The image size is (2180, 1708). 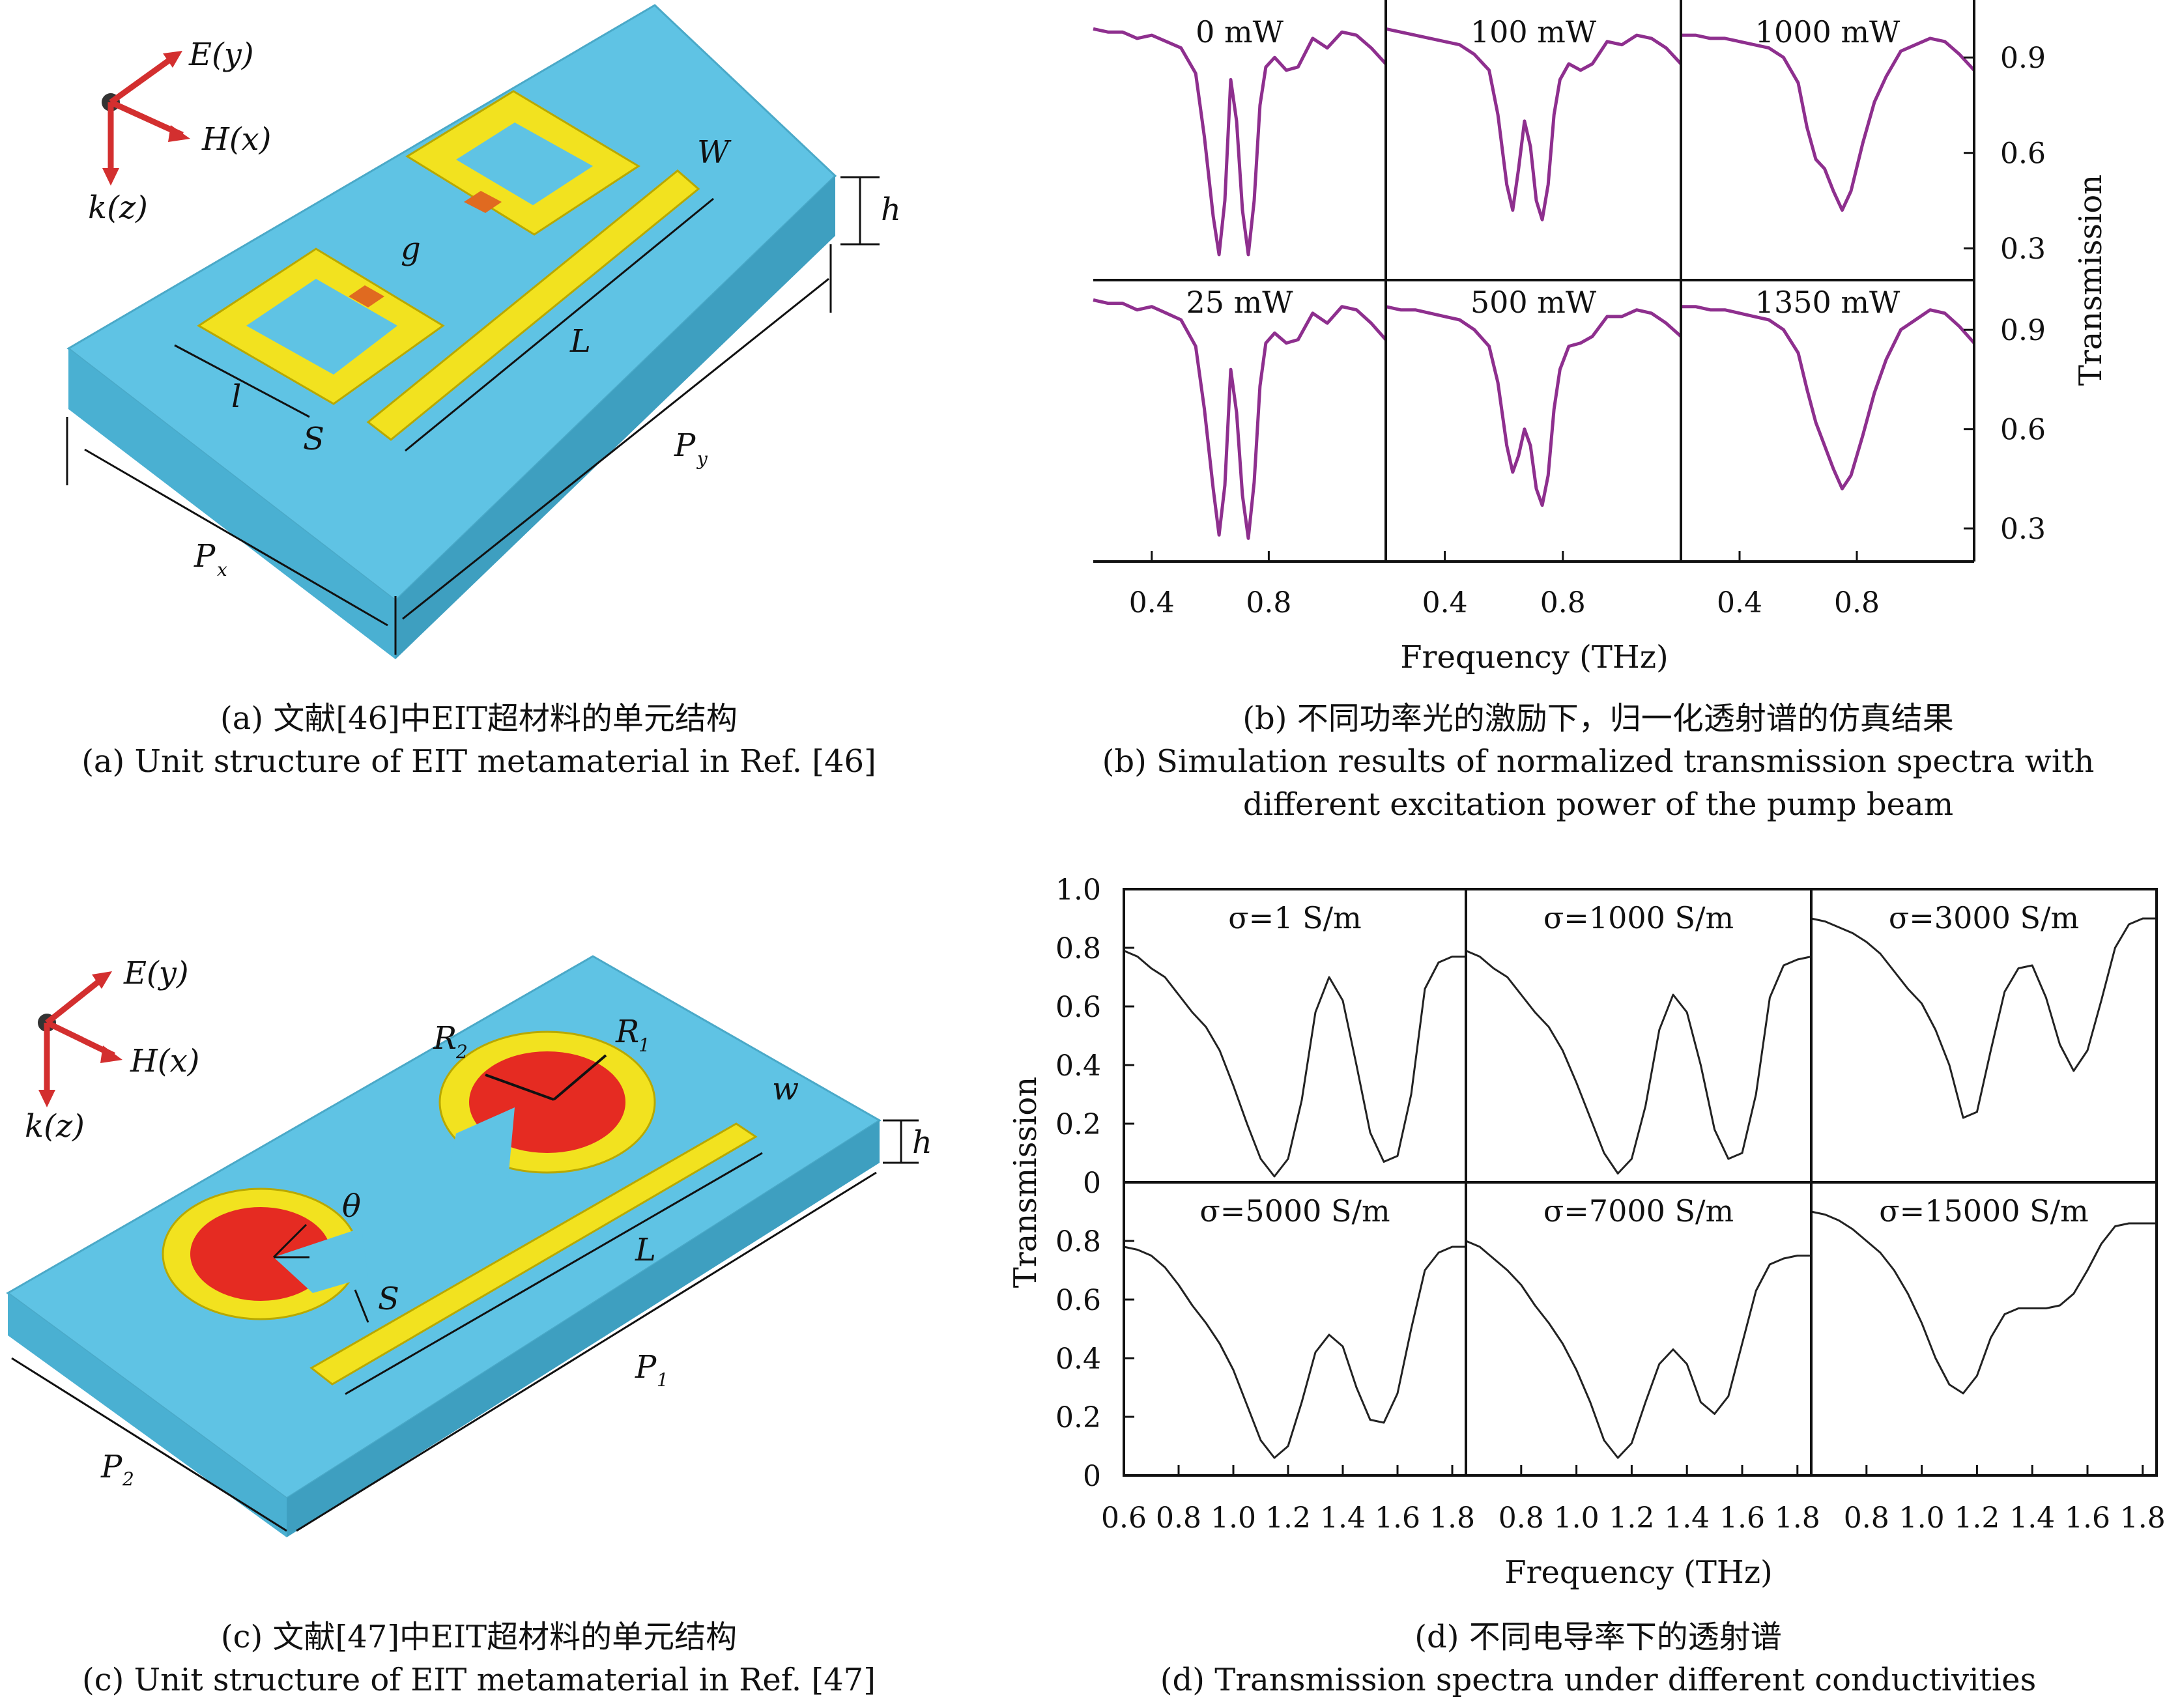 What do you see at coordinates (786, 1089) in the screenshot?
I see `label-w-c: w` at bounding box center [786, 1089].